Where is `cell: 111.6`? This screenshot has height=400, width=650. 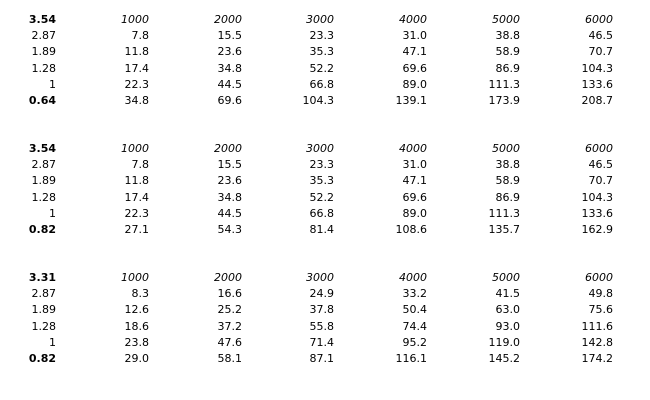 cell: 111.6 is located at coordinates (597, 326).